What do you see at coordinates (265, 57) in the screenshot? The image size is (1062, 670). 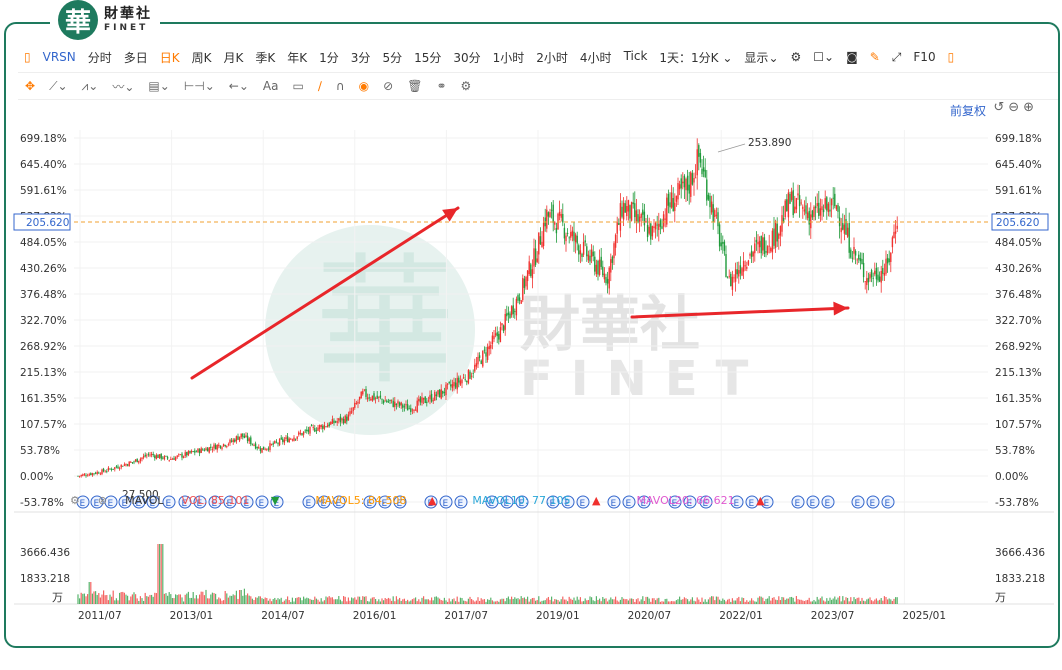 I see `tab-period-5: 季K` at bounding box center [265, 57].